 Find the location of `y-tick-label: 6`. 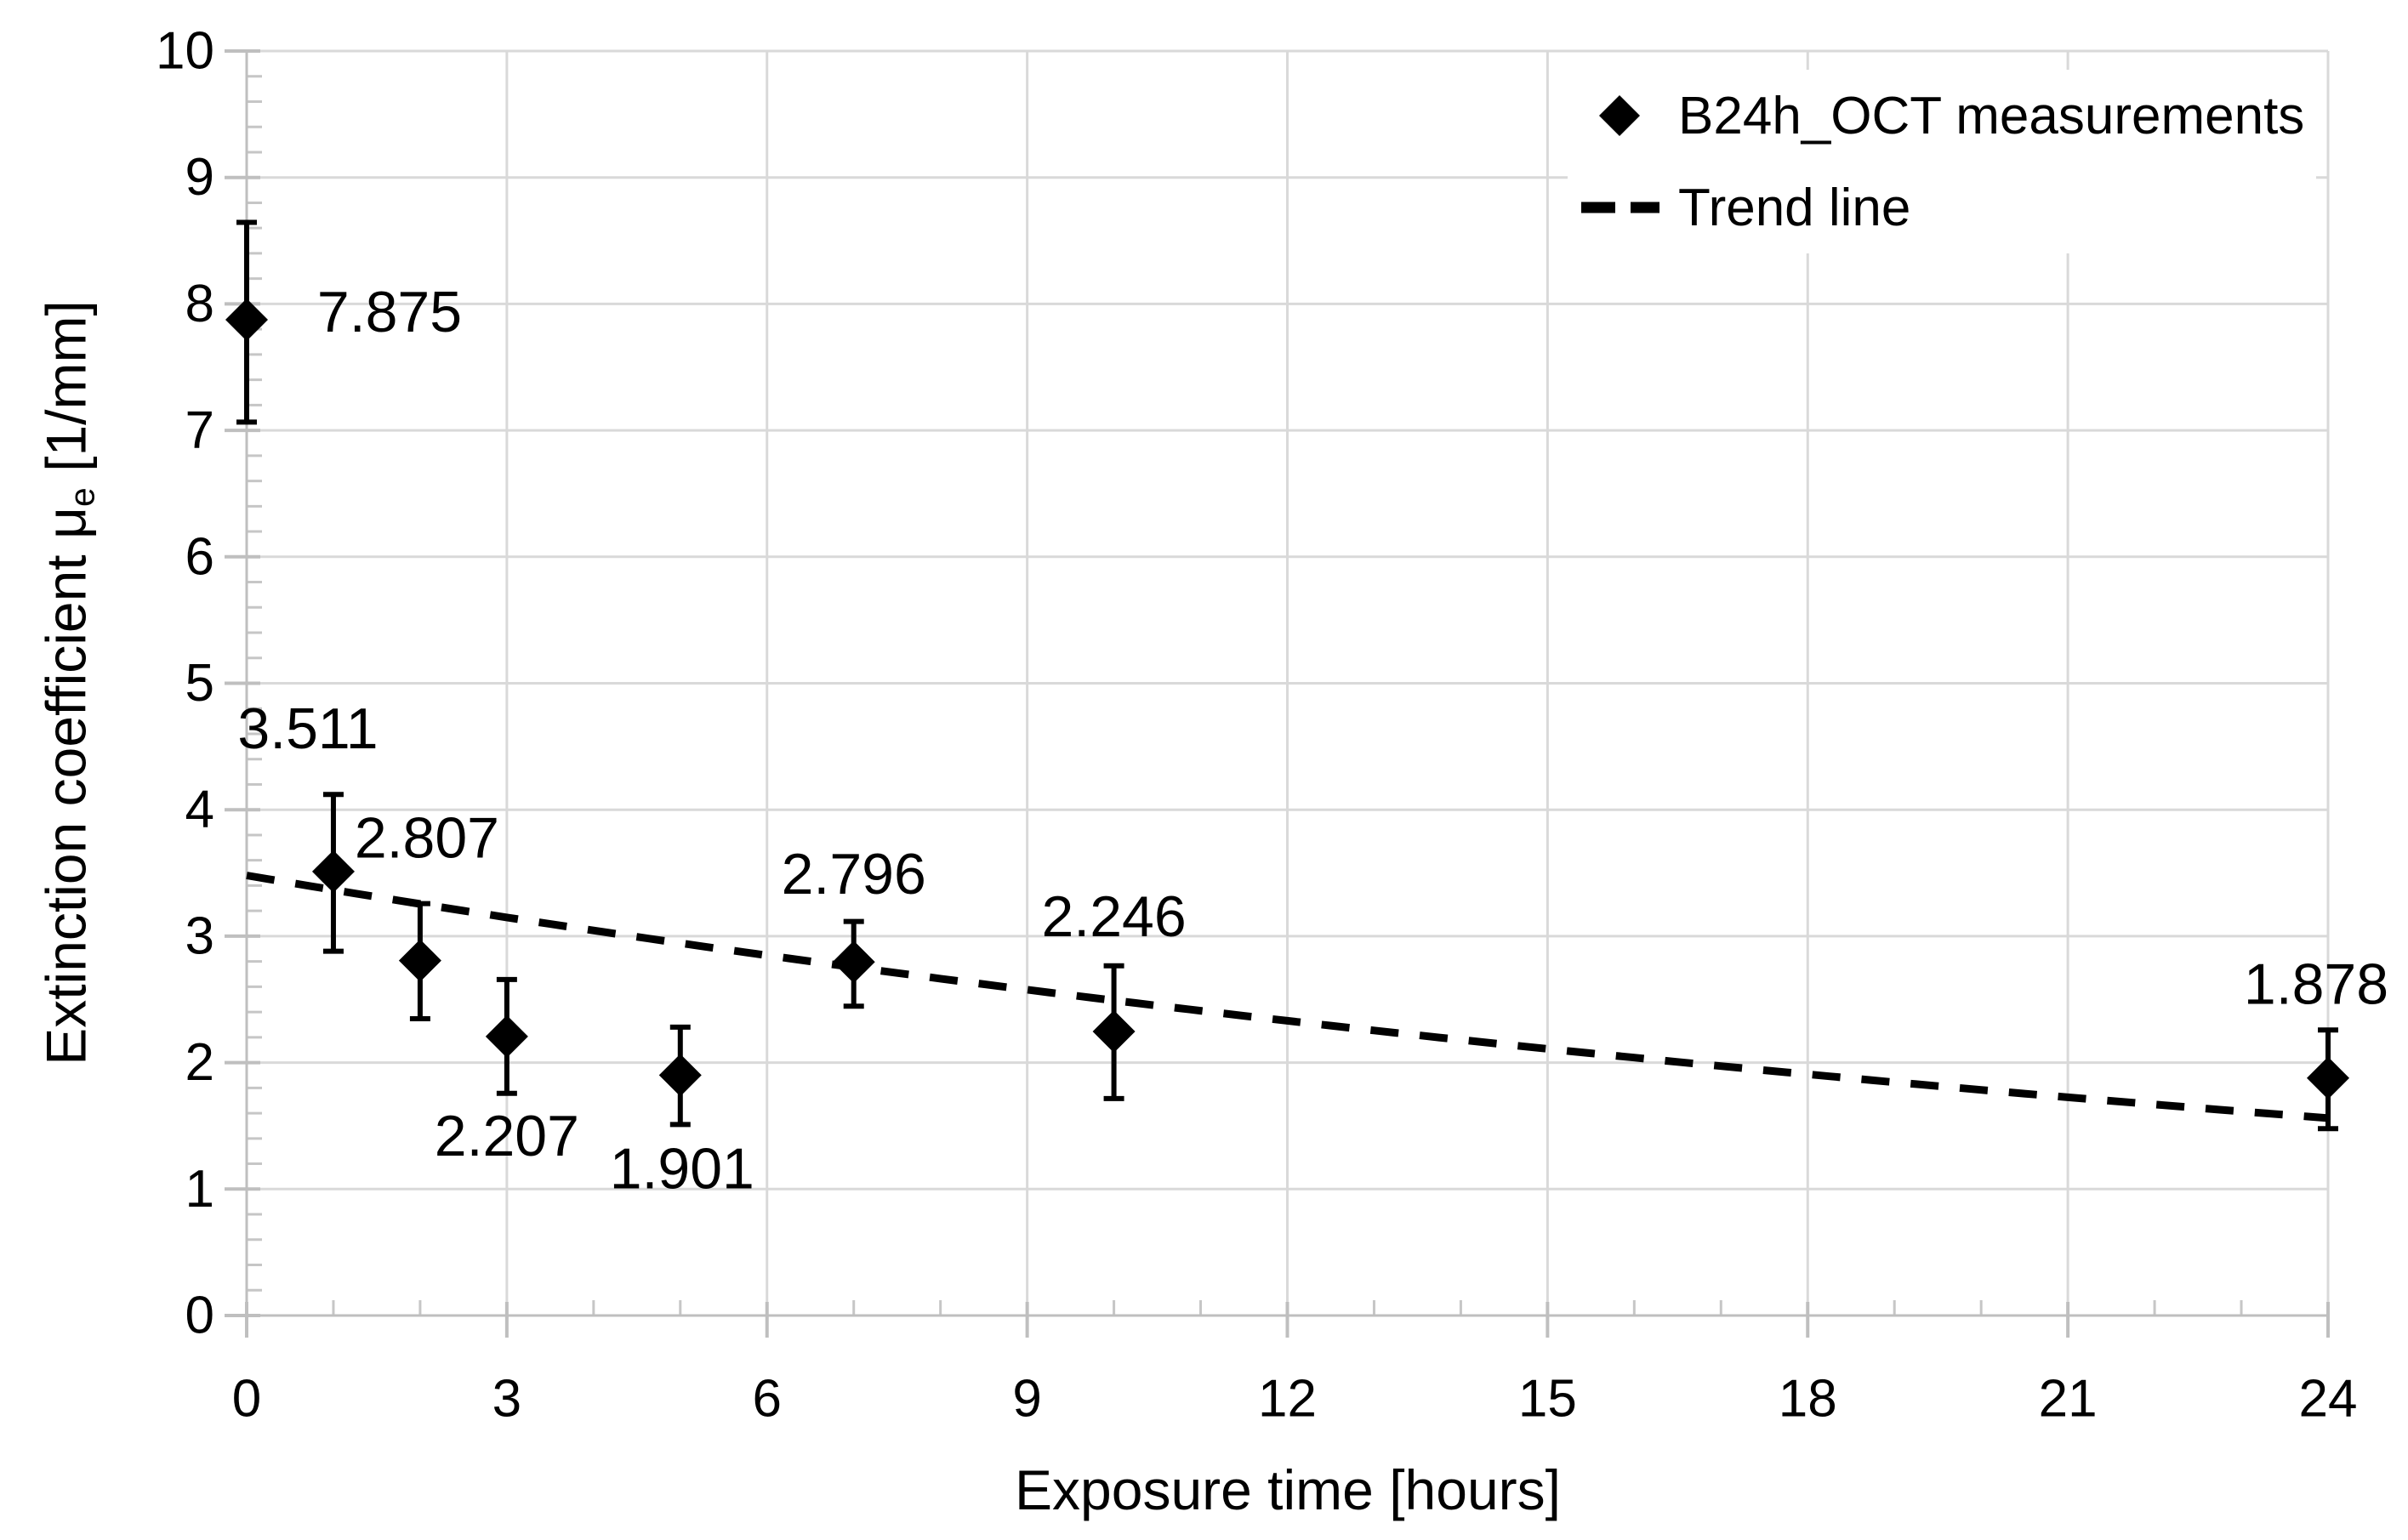

y-tick-label: 6 is located at coordinates (199, 556).